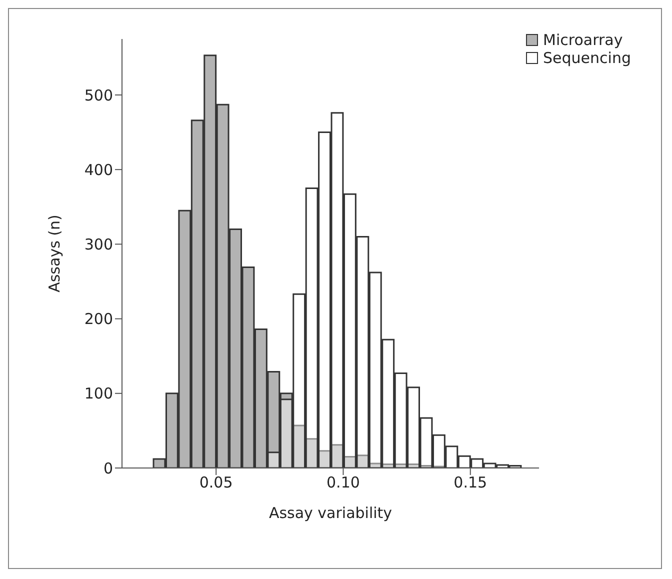  I want to click on legend-label: Microarray, so click(583, 40).